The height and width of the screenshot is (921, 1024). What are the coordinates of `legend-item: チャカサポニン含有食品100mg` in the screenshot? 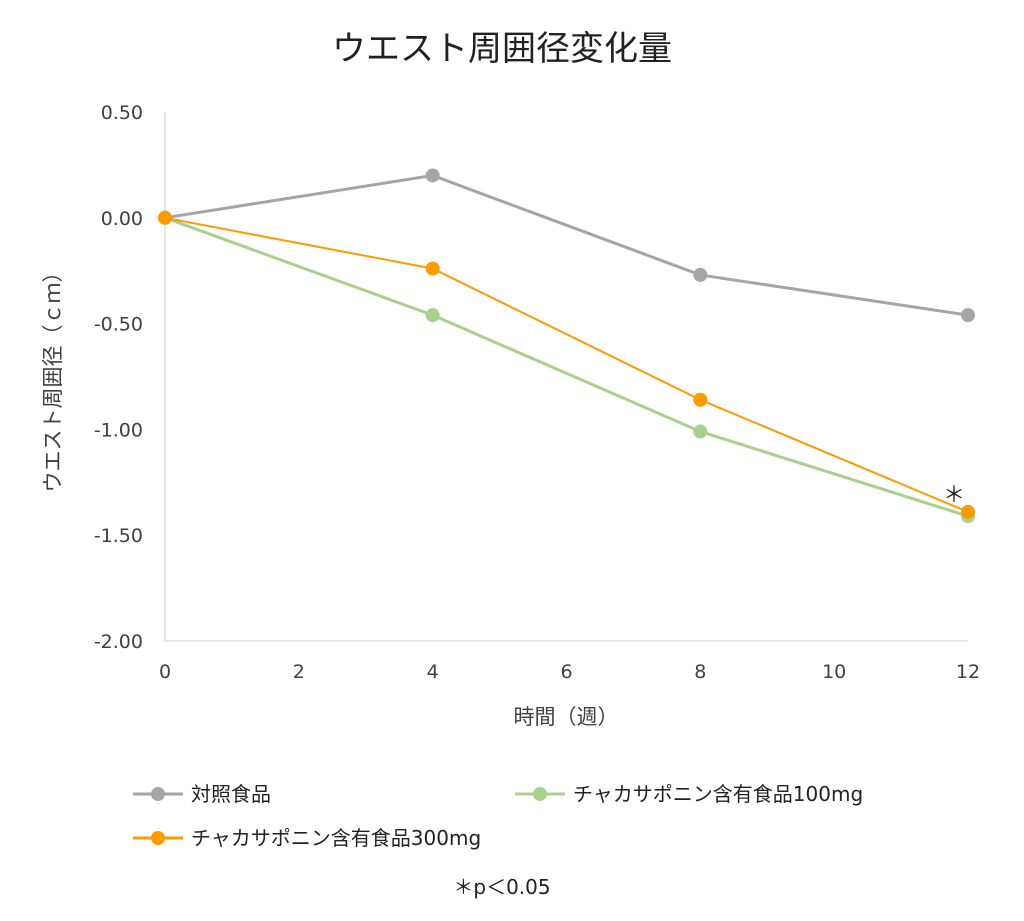 It's located at (689, 794).